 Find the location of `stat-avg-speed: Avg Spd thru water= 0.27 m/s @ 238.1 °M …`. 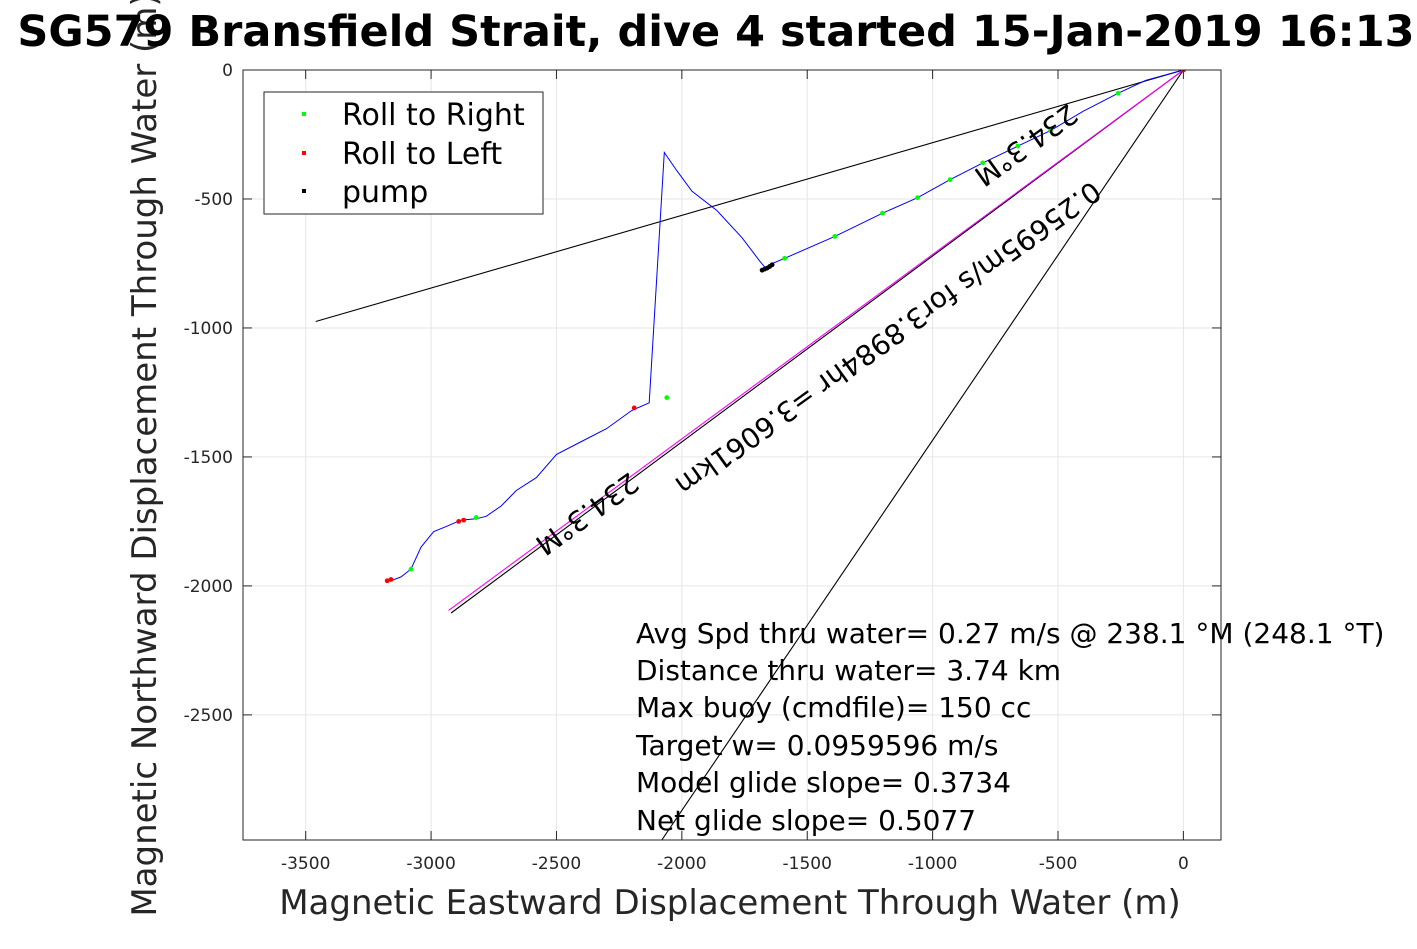

stat-avg-speed: Avg Spd thru water= 0.27 m/s @ 238.1 °M … is located at coordinates (1010, 633).